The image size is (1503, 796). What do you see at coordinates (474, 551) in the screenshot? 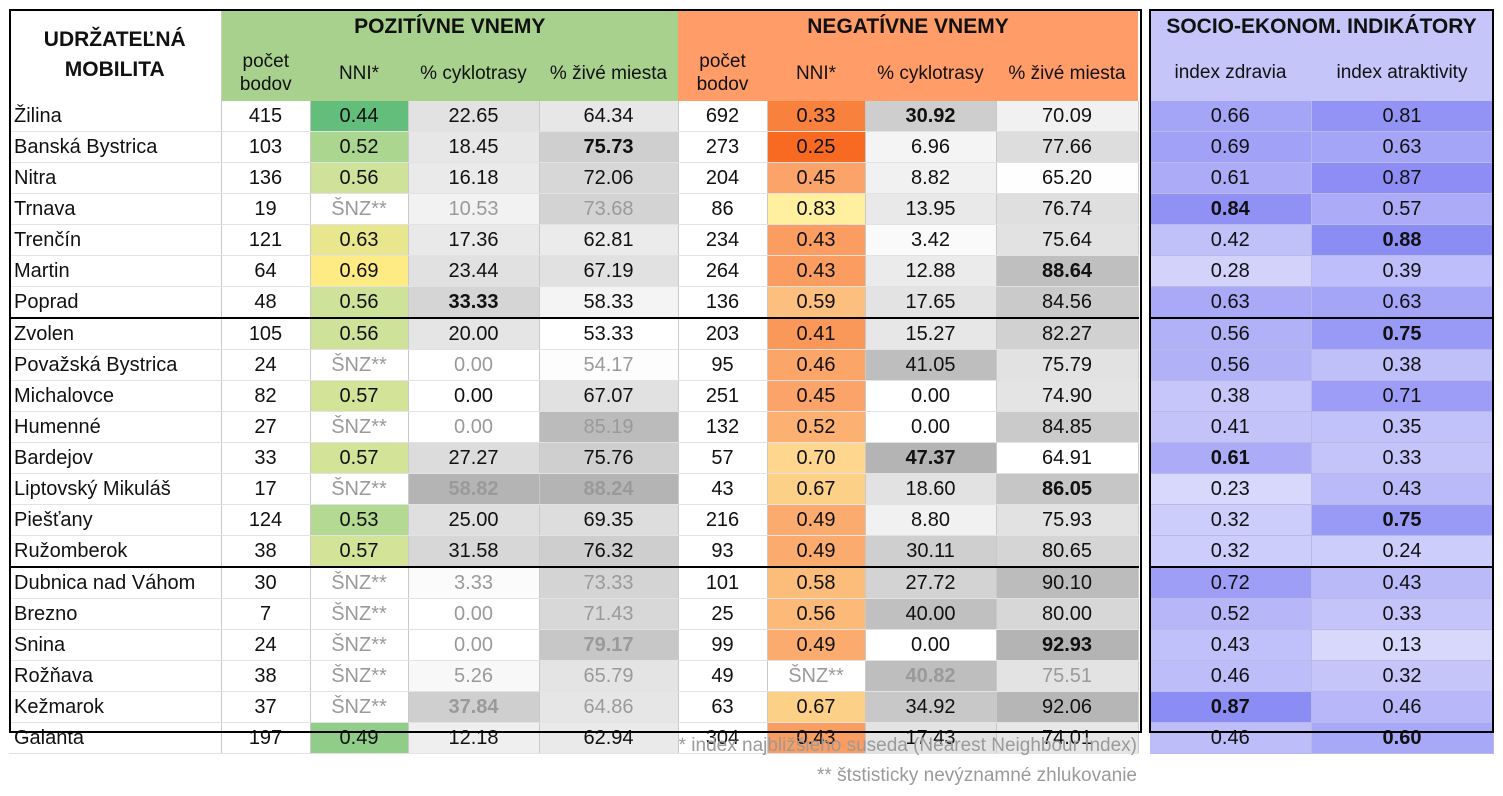
I see `positive-cycle-pct: 31.58` at bounding box center [474, 551].